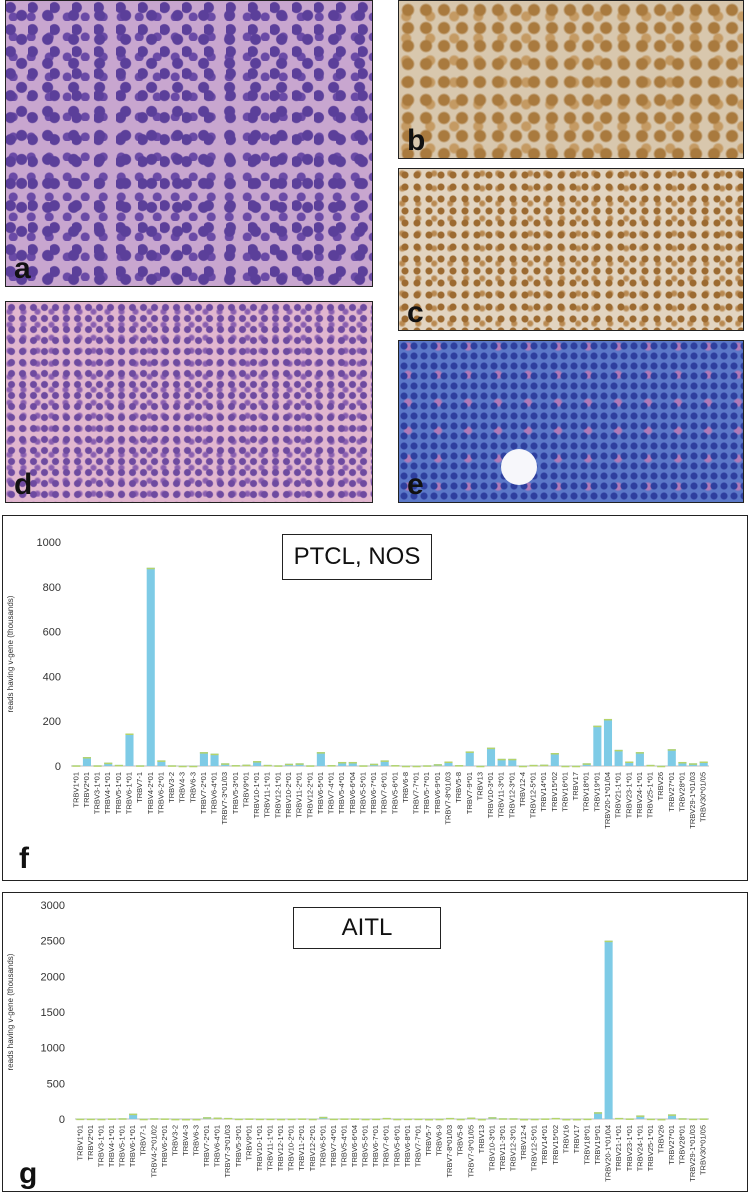 The width and height of the screenshot is (751, 1195). Describe the element at coordinates (439, 1140) in the screenshot. I see `x-tick-label: TRBV6-9` at that location.